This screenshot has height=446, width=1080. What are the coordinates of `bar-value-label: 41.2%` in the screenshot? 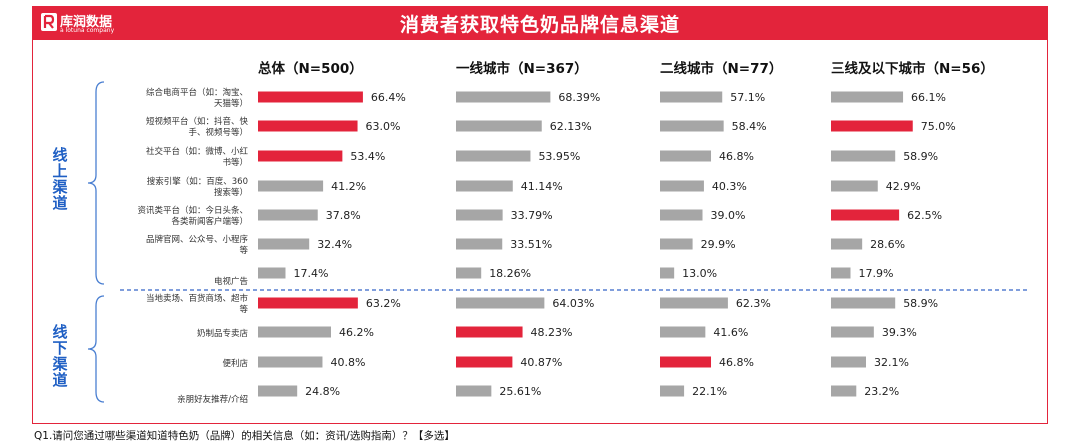 It's located at (348, 186).